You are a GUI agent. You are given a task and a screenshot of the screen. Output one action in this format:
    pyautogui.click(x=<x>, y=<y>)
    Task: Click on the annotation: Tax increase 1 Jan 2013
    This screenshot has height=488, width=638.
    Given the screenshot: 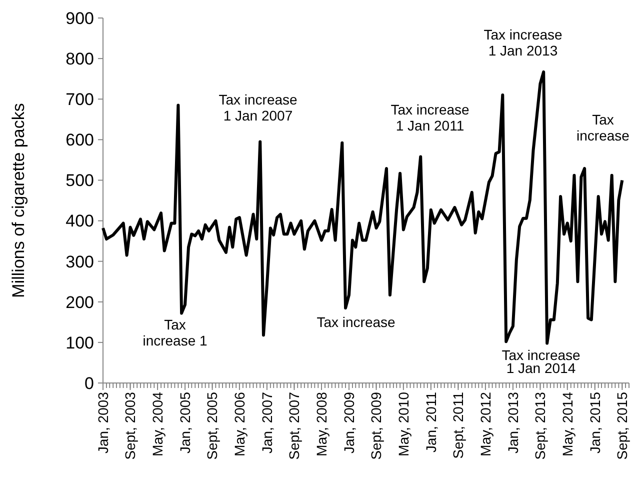 What is the action you would take?
    pyautogui.click(x=523, y=42)
    